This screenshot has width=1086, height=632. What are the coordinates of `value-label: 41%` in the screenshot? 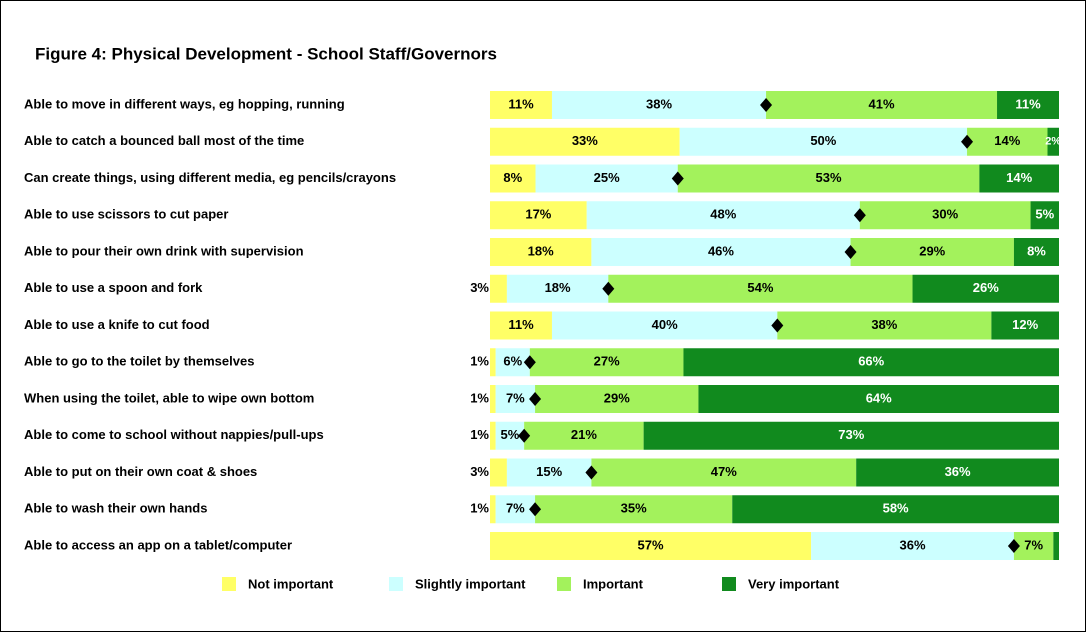 It's located at (882, 103).